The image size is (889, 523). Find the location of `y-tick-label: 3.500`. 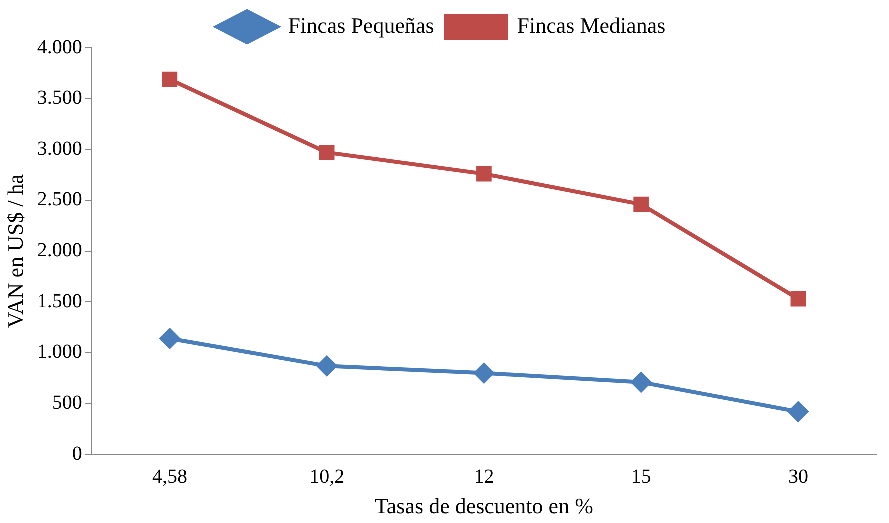

y-tick-label: 3.500 is located at coordinates (59, 98).